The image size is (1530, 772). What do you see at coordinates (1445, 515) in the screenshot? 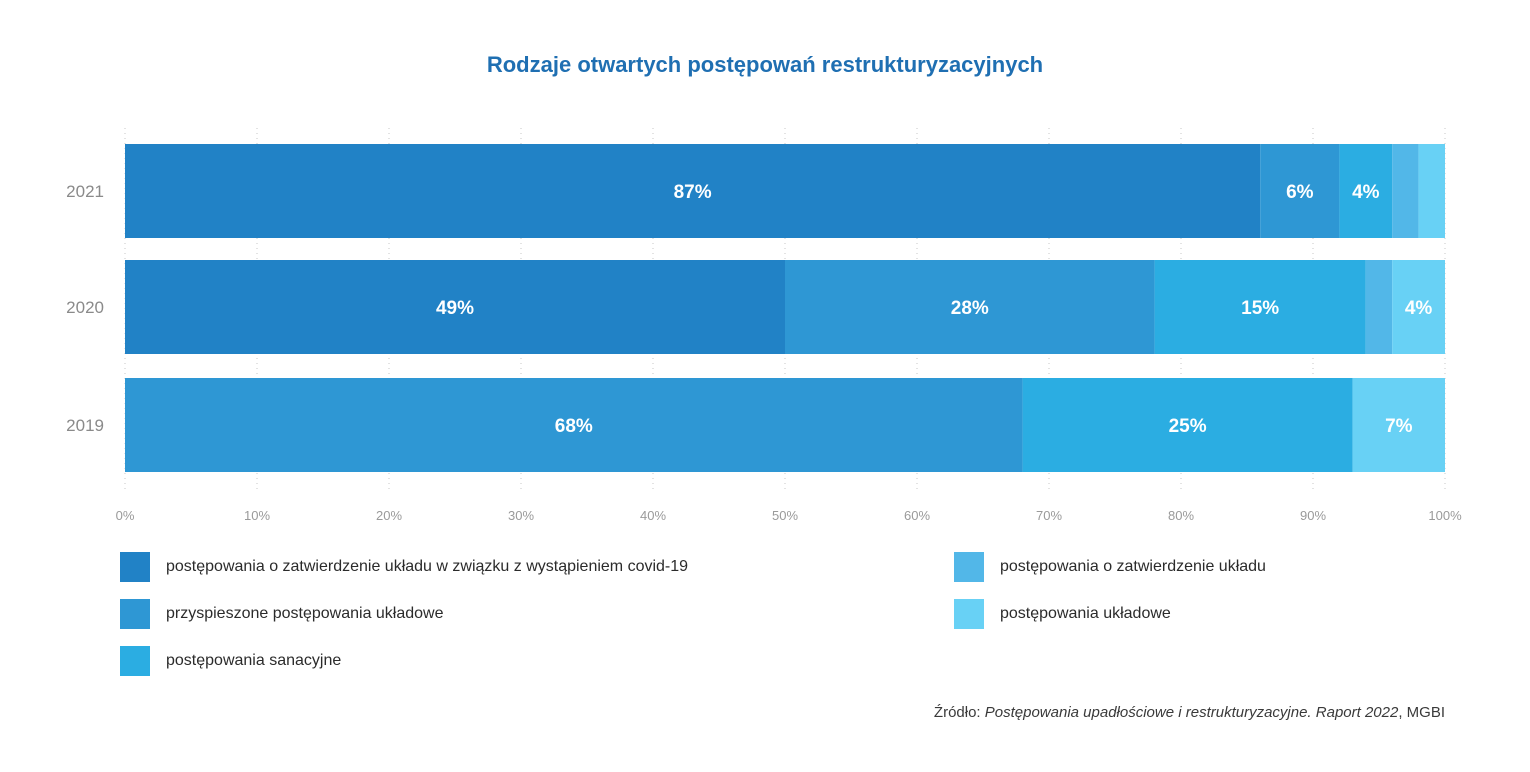
I see `x-tick-label: 100%` at bounding box center [1445, 515].